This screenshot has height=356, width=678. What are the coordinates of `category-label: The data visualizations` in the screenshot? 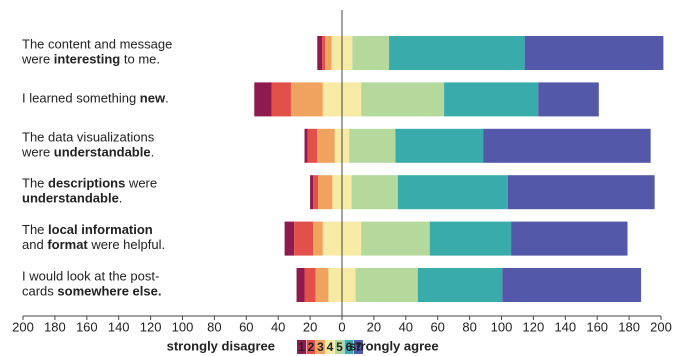 It's located at (88, 137).